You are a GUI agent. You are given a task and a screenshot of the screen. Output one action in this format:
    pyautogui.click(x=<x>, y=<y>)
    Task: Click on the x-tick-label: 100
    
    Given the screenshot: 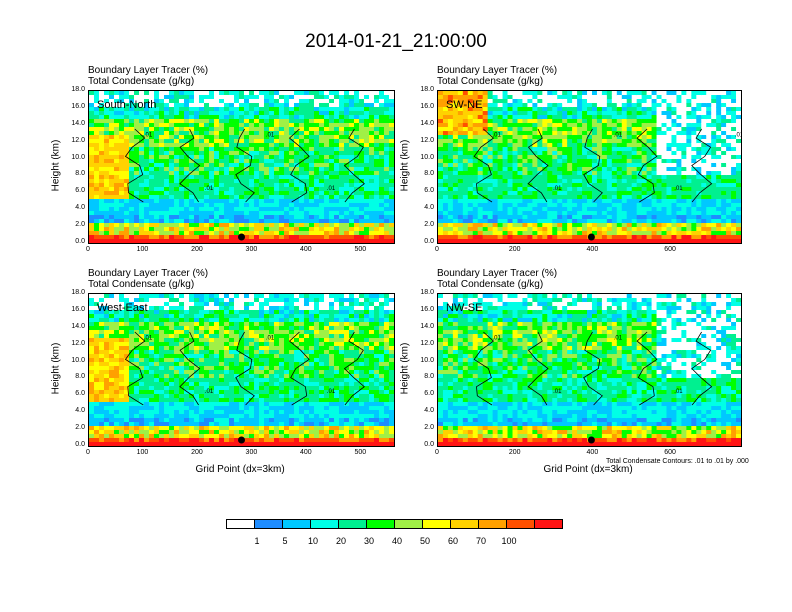 What is the action you would take?
    pyautogui.click(x=142, y=249)
    